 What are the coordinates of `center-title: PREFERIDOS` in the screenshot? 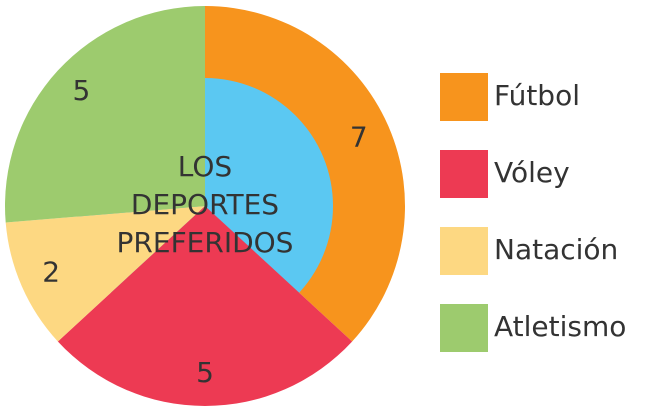 It's located at (205, 242).